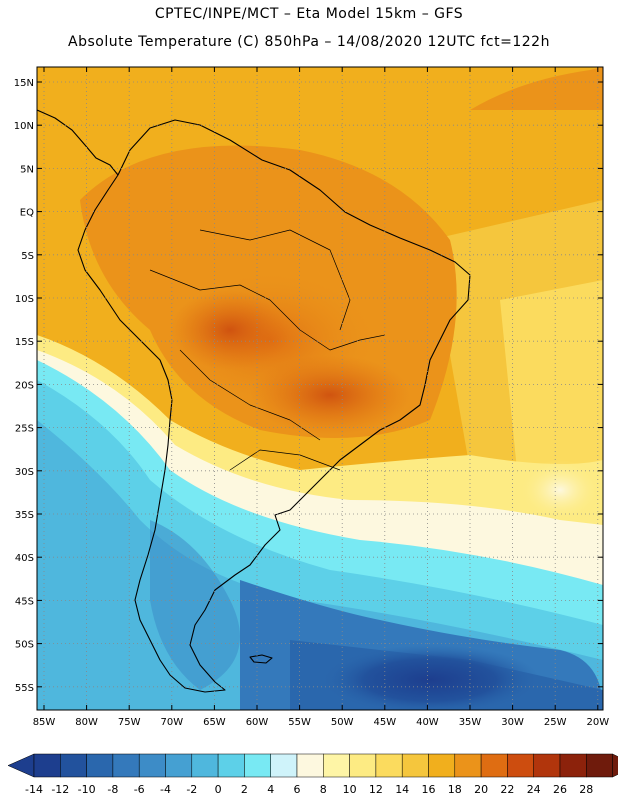 The height and width of the screenshot is (800, 618). What do you see at coordinates (24, 688) in the screenshot?
I see `latitude-label: 55S` at bounding box center [24, 688].